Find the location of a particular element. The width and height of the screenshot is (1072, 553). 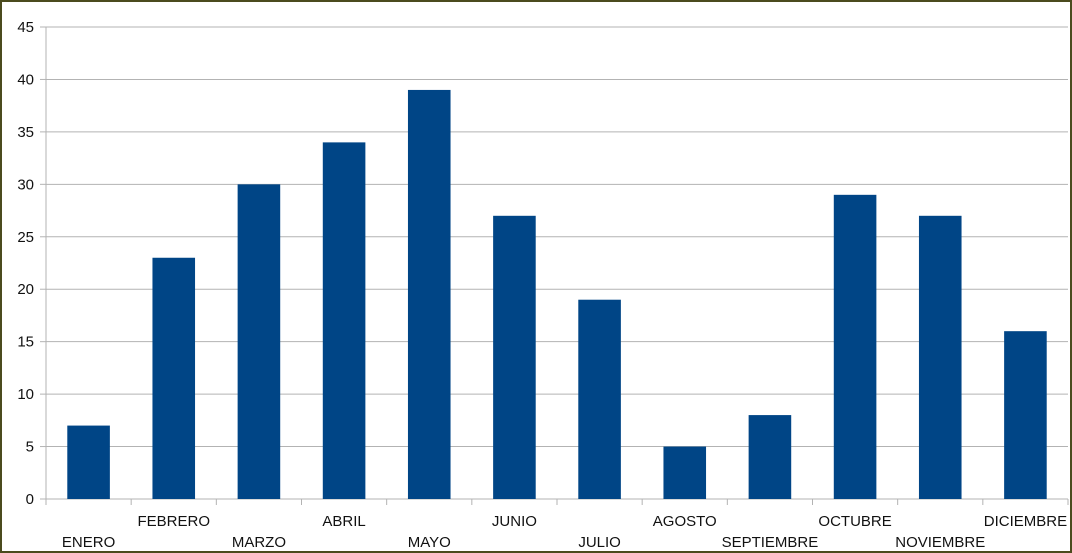

x-tick-label: FEBRERO is located at coordinates (173, 521).